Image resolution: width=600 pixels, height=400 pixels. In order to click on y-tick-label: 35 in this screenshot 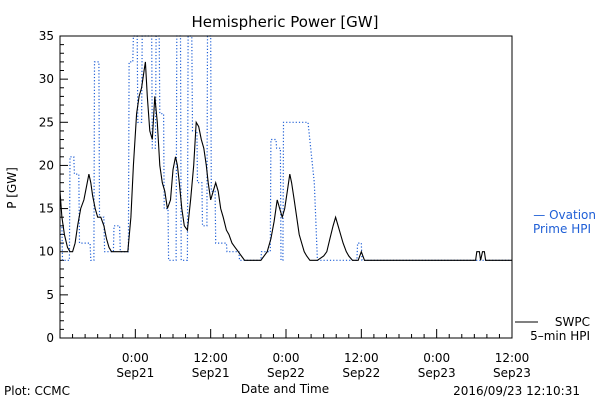, I will do `click(46, 36)`.